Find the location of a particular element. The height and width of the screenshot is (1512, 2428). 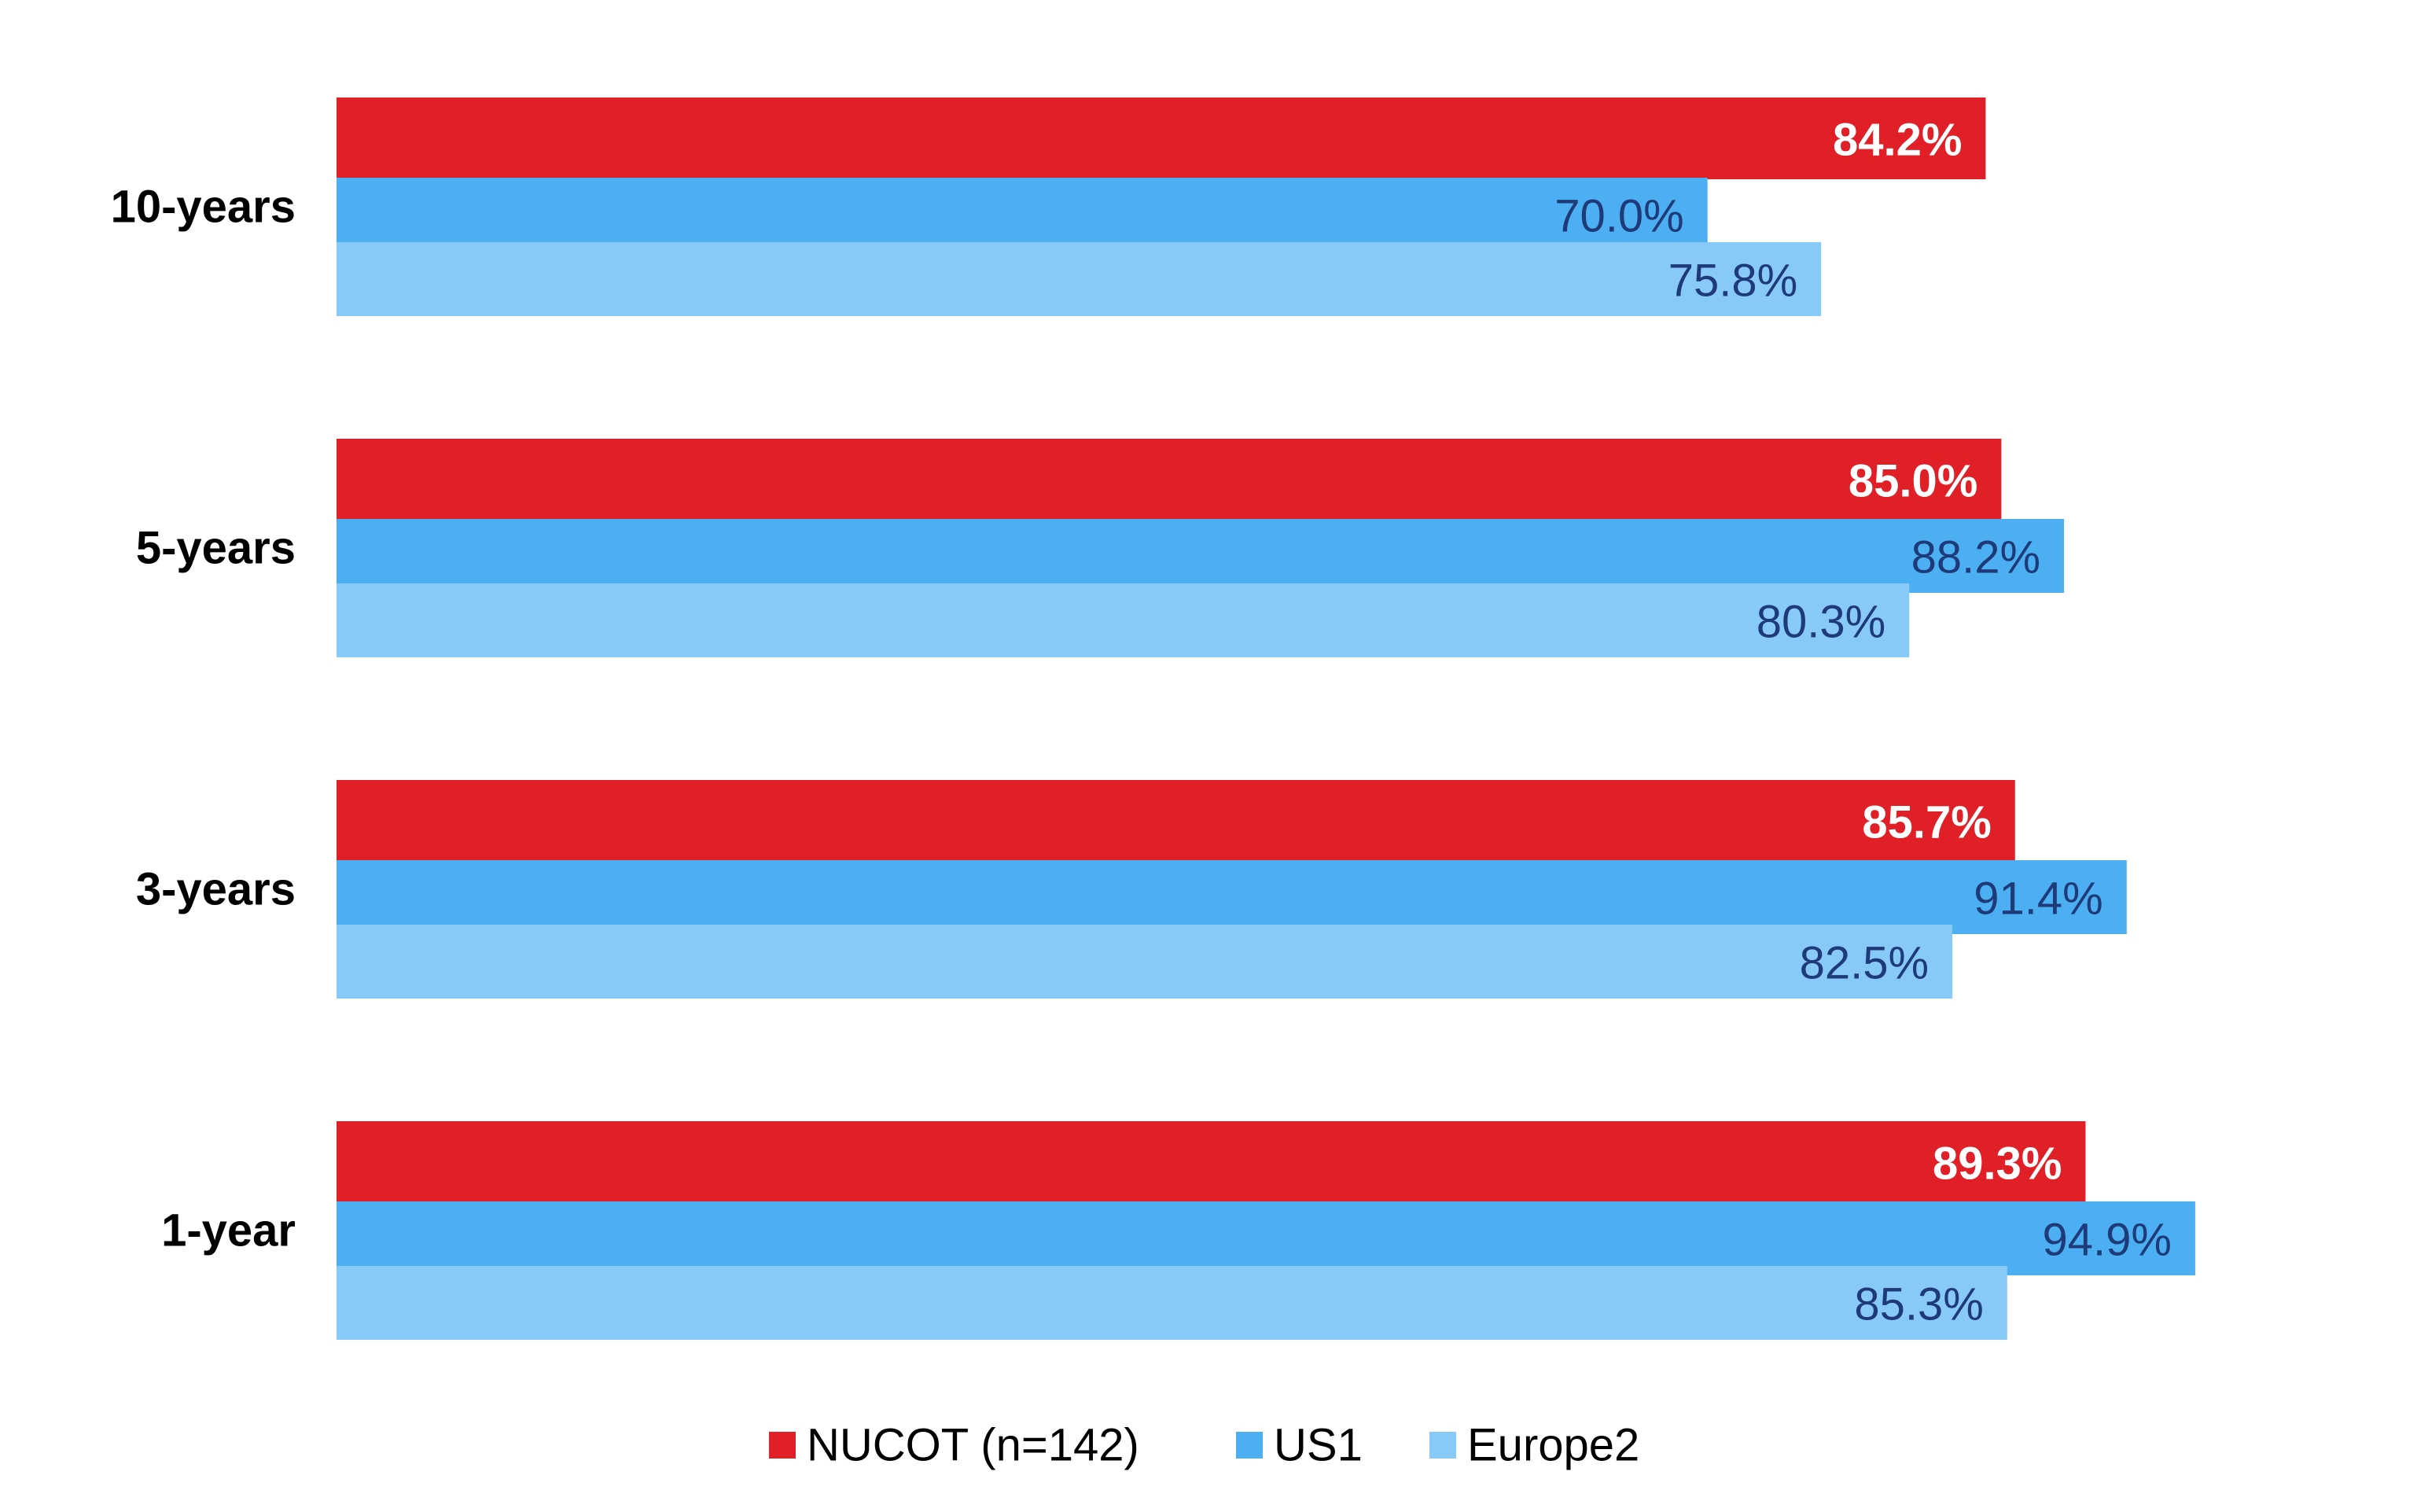

value-label-nucot-n-142-1-year: 89.3% is located at coordinates (1997, 1164).